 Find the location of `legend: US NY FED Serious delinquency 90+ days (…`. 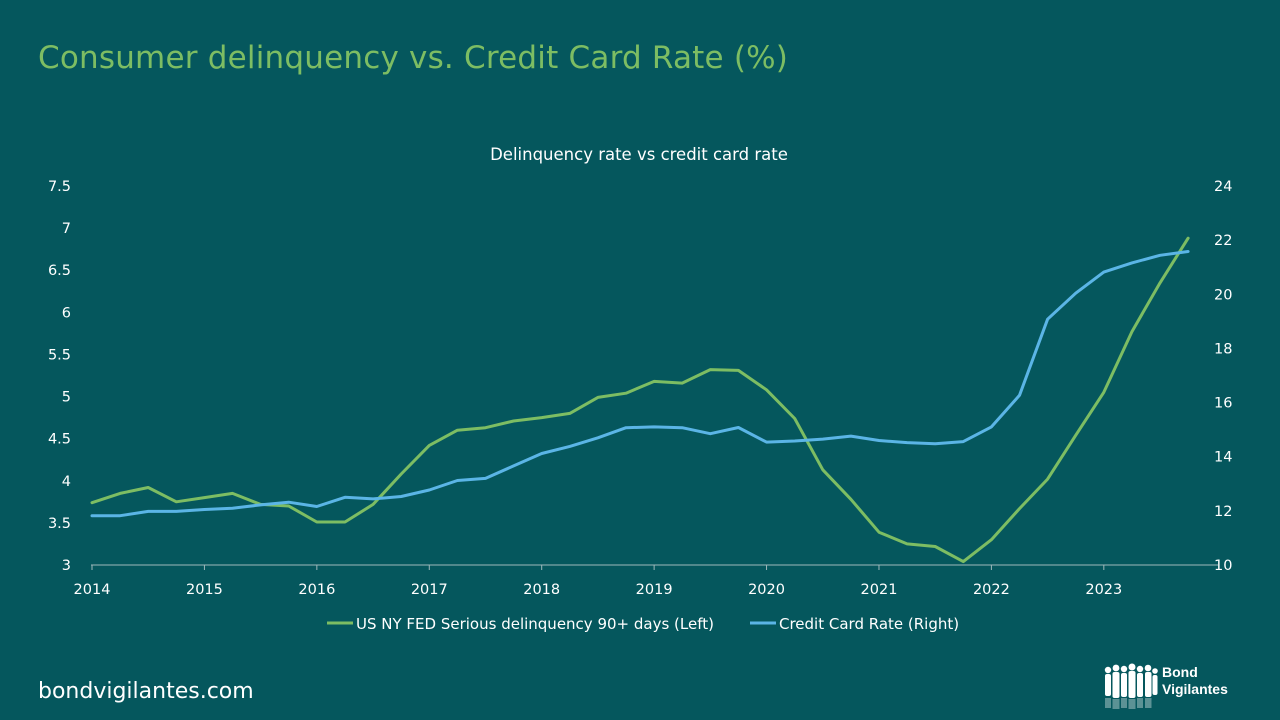

legend: US NY FED Serious delinquency 90+ days (… is located at coordinates (643, 624).